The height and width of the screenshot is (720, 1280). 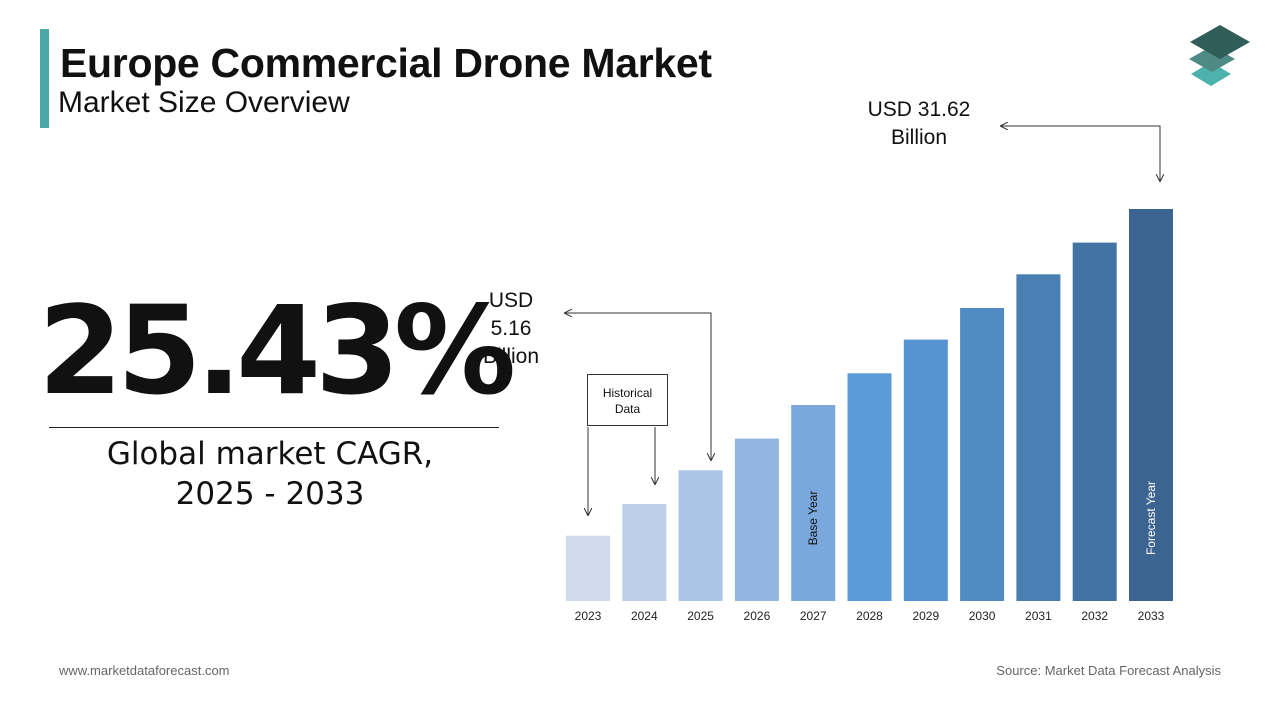 I want to click on x-tick-label-2023: 2023, so click(x=588, y=616).